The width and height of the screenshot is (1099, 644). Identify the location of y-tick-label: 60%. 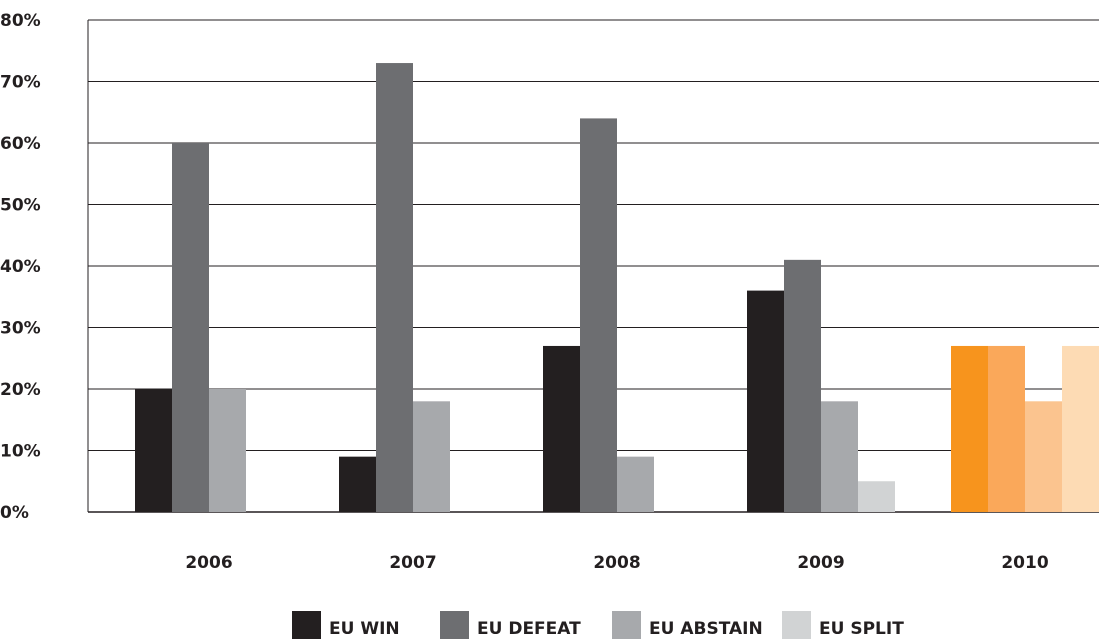
(20, 144).